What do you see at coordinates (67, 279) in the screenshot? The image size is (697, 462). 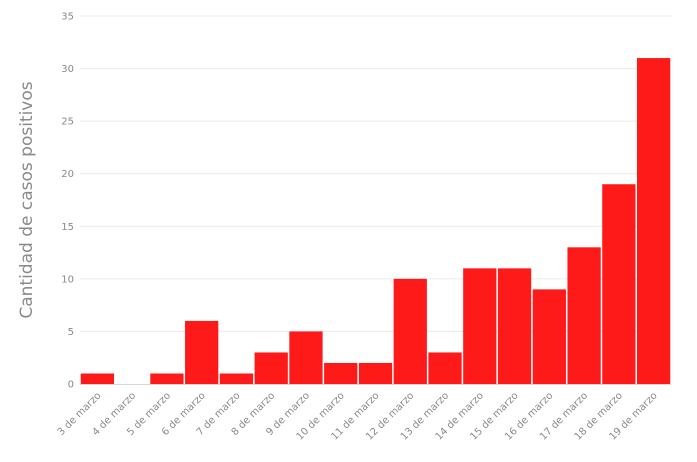 I see `y-tick-label: 10` at bounding box center [67, 279].